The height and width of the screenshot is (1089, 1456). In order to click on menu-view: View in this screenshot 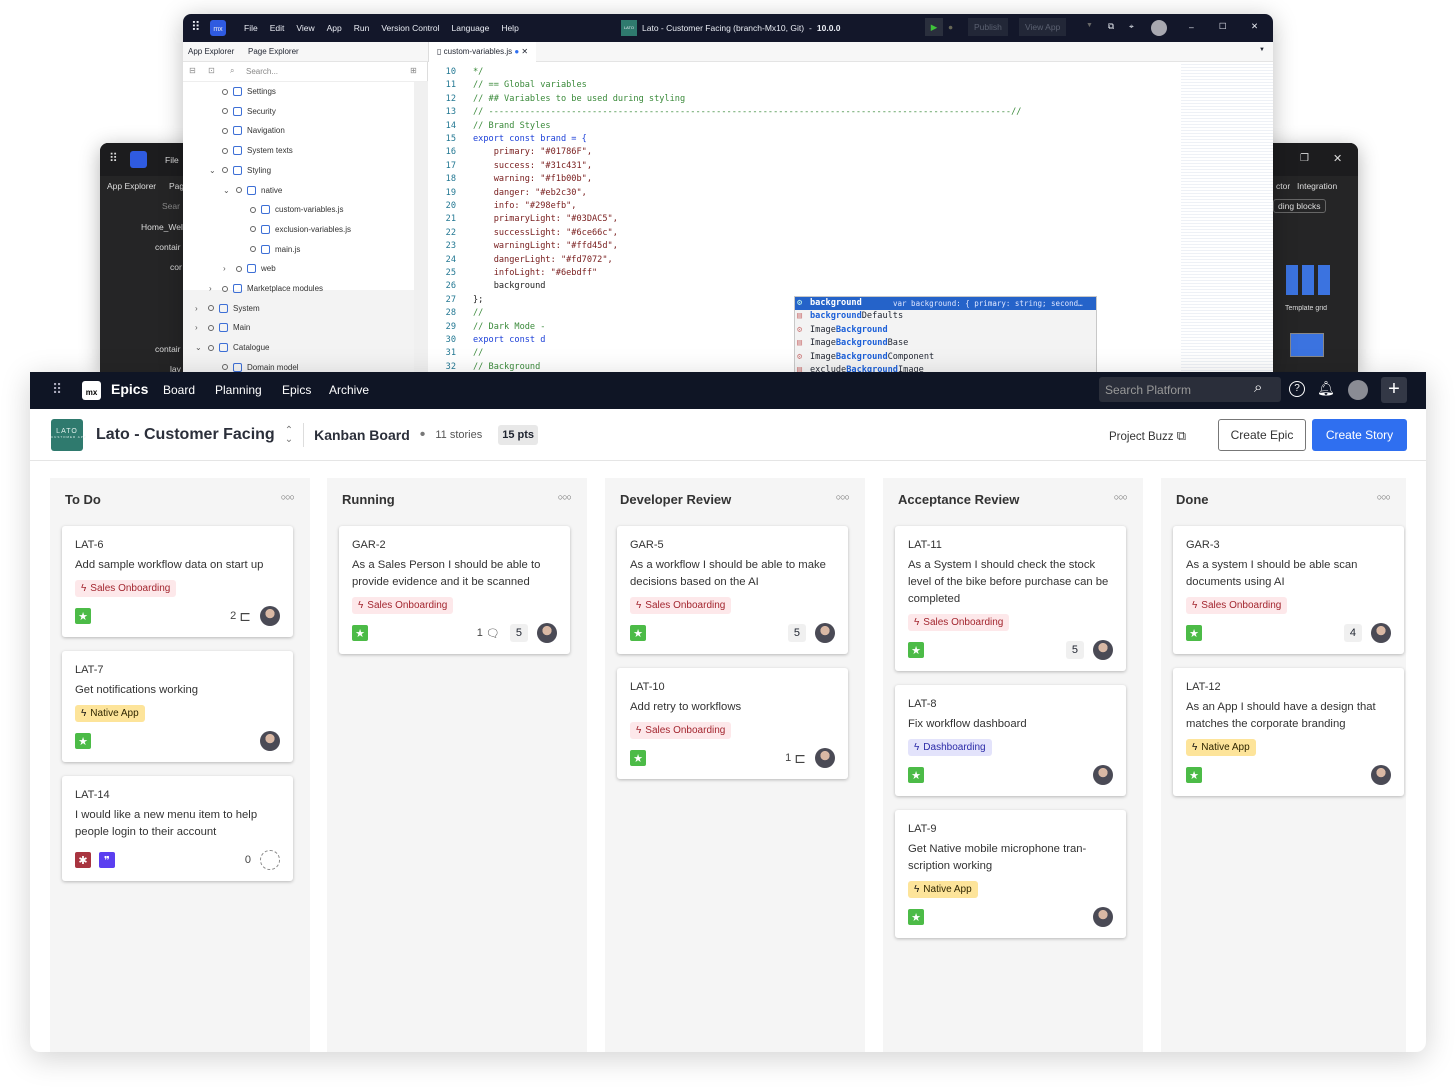, I will do `click(305, 28)`.